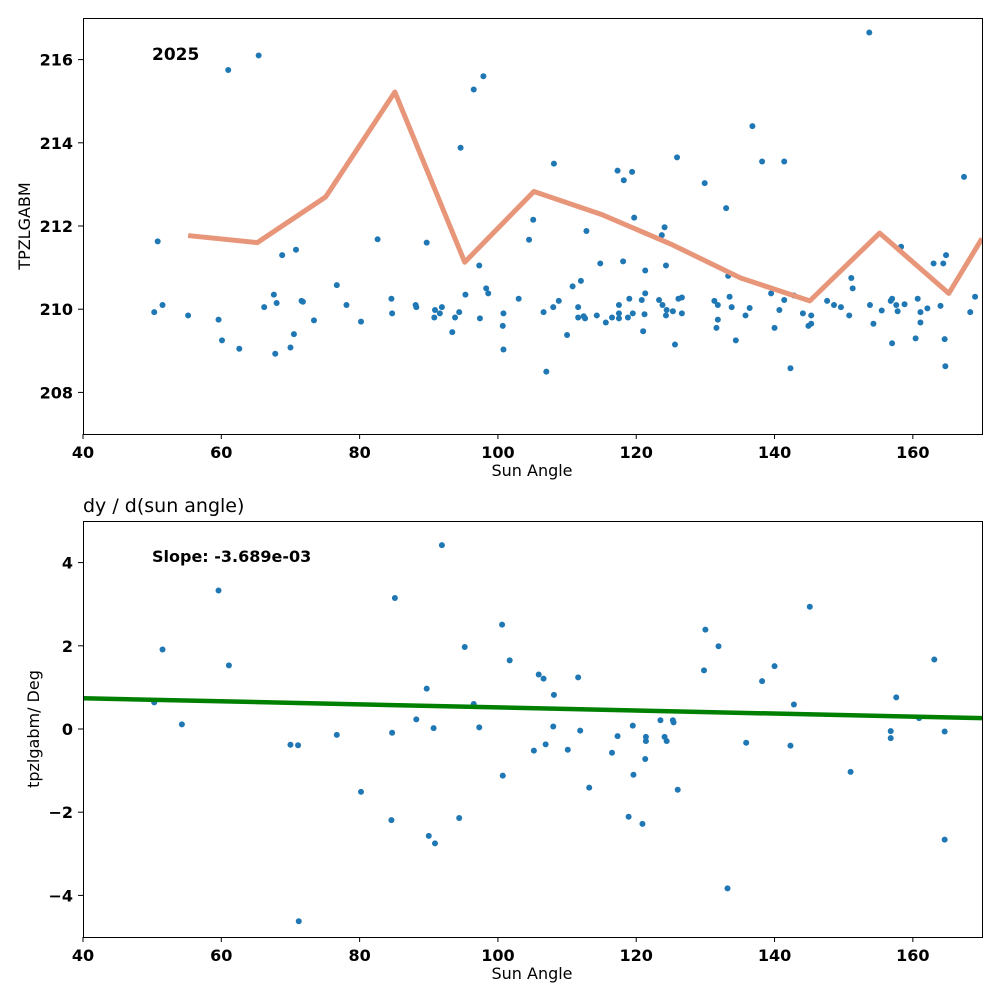  What do you see at coordinates (56, 309) in the screenshot?
I see `y-tick-label: 210` at bounding box center [56, 309].